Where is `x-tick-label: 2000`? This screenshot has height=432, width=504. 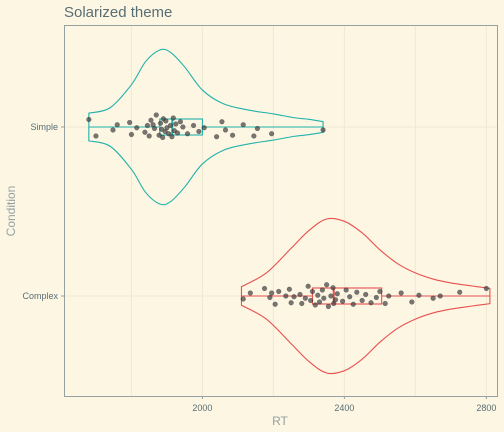 x-tick-label: 2000 is located at coordinates (202, 408).